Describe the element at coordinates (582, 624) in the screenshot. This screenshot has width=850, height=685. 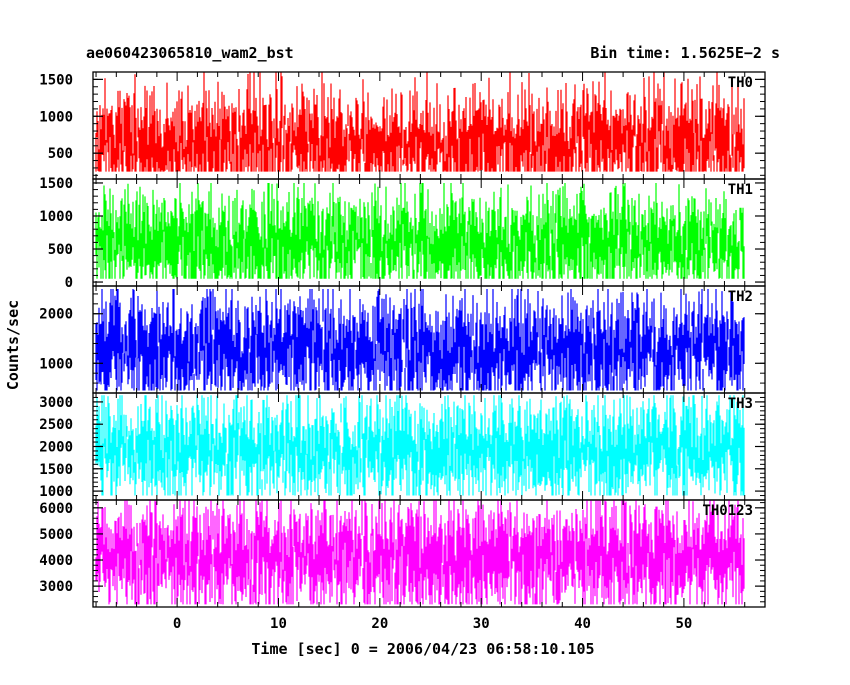
I see `x-tick-label: 40` at that location.